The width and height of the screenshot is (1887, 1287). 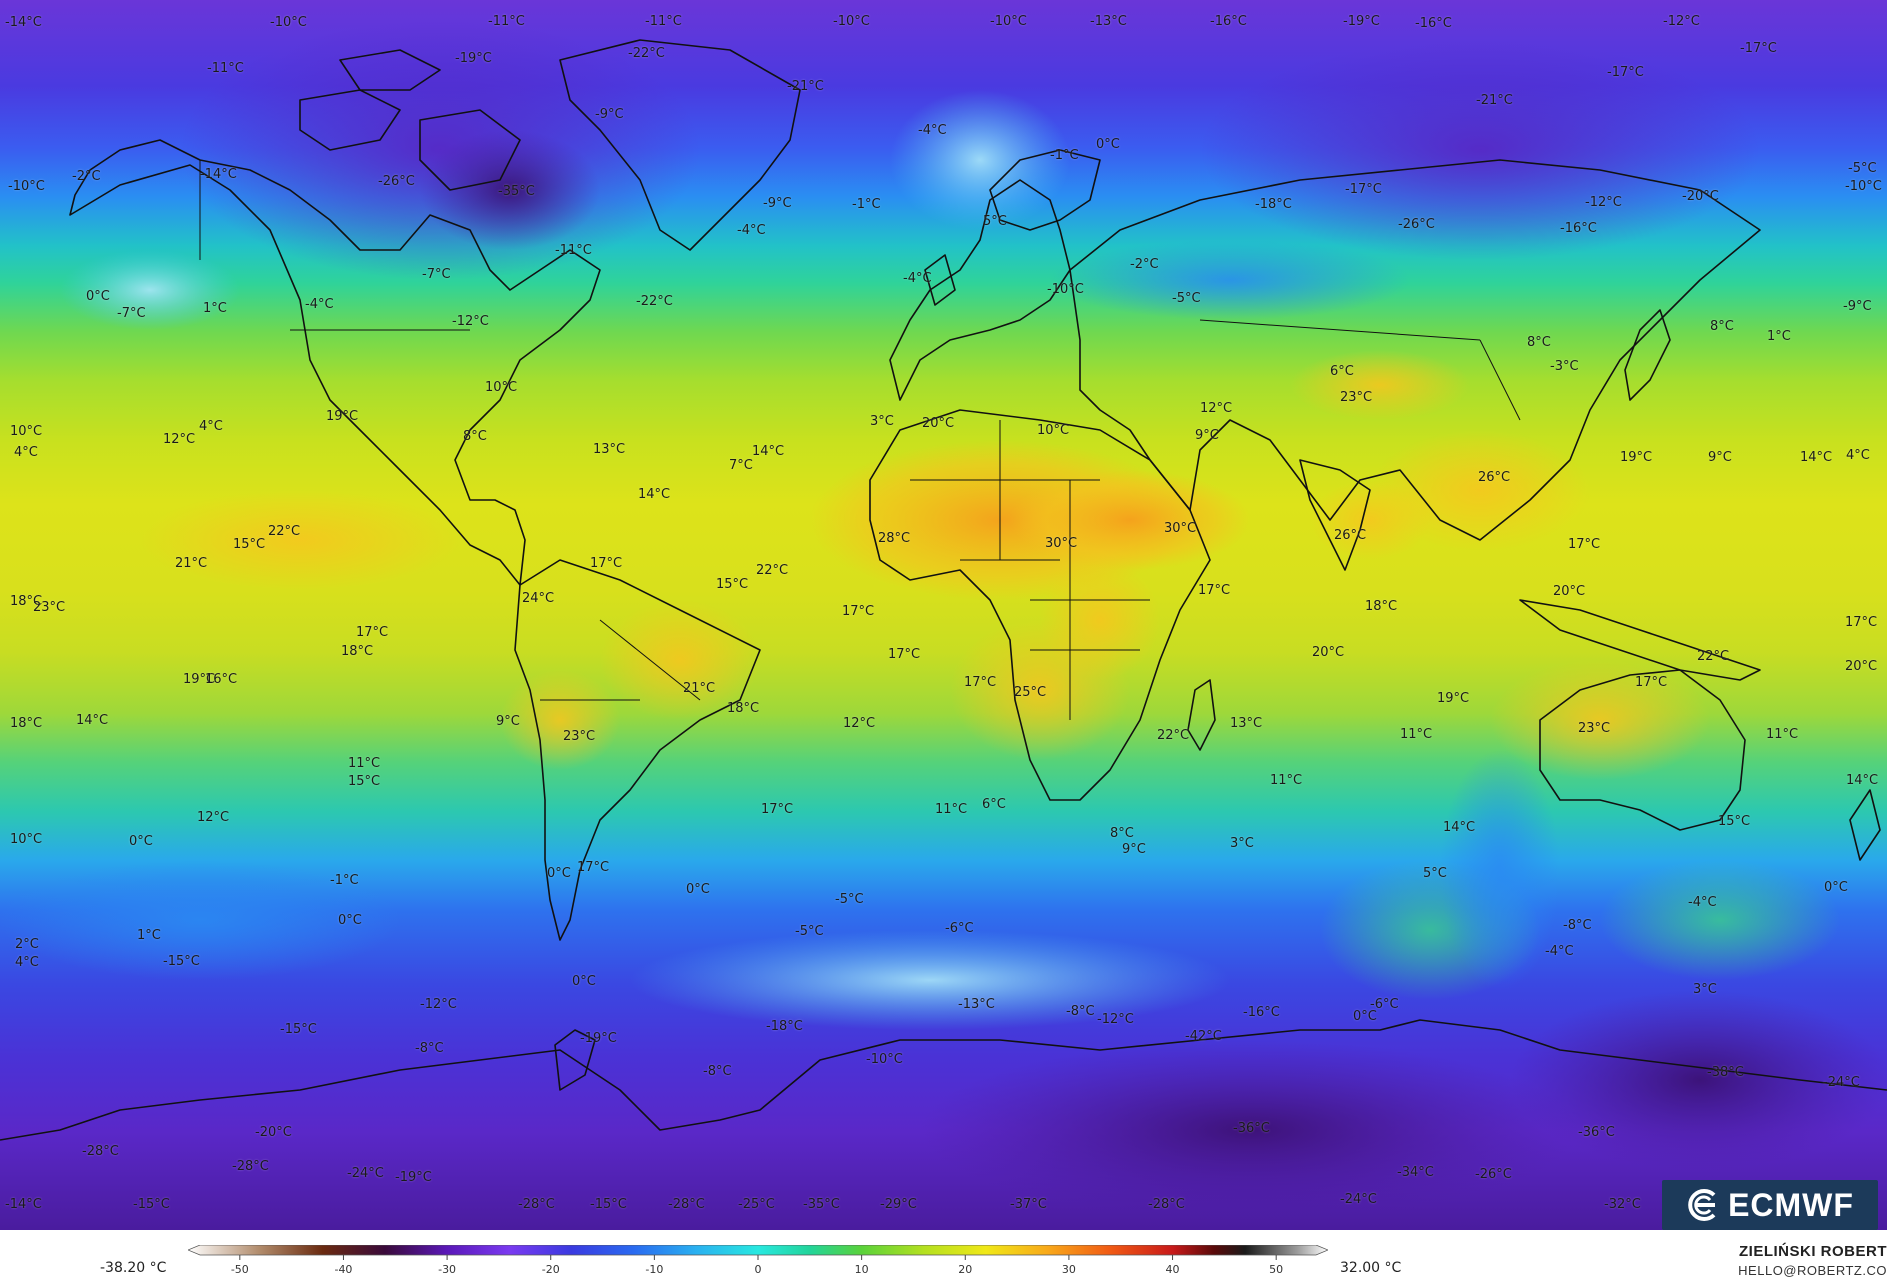 What do you see at coordinates (1596, 1132) in the screenshot?
I see `temperature-label: -36°C` at bounding box center [1596, 1132].